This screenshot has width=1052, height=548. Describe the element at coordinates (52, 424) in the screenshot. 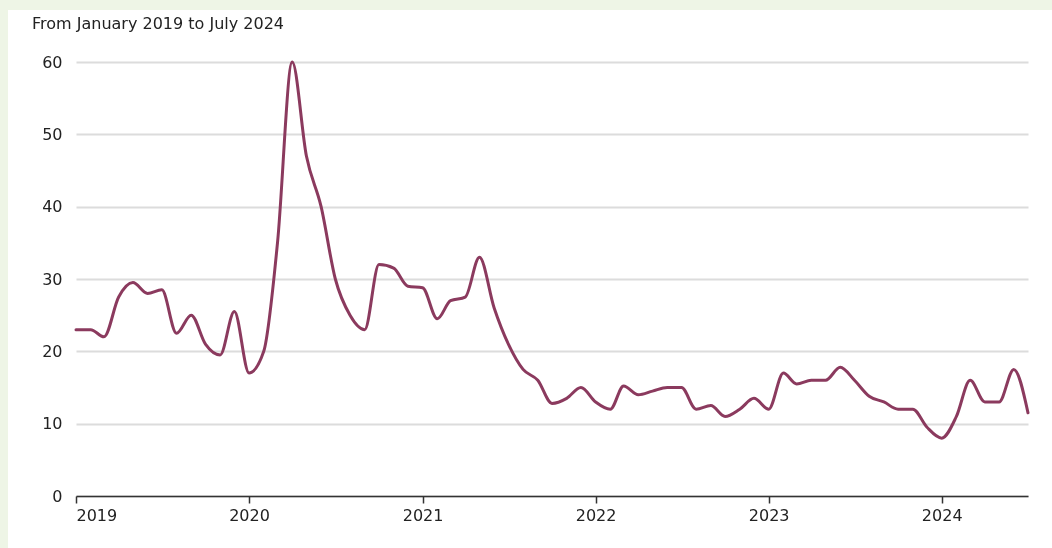

I see `y-tick-label: 10` at that location.